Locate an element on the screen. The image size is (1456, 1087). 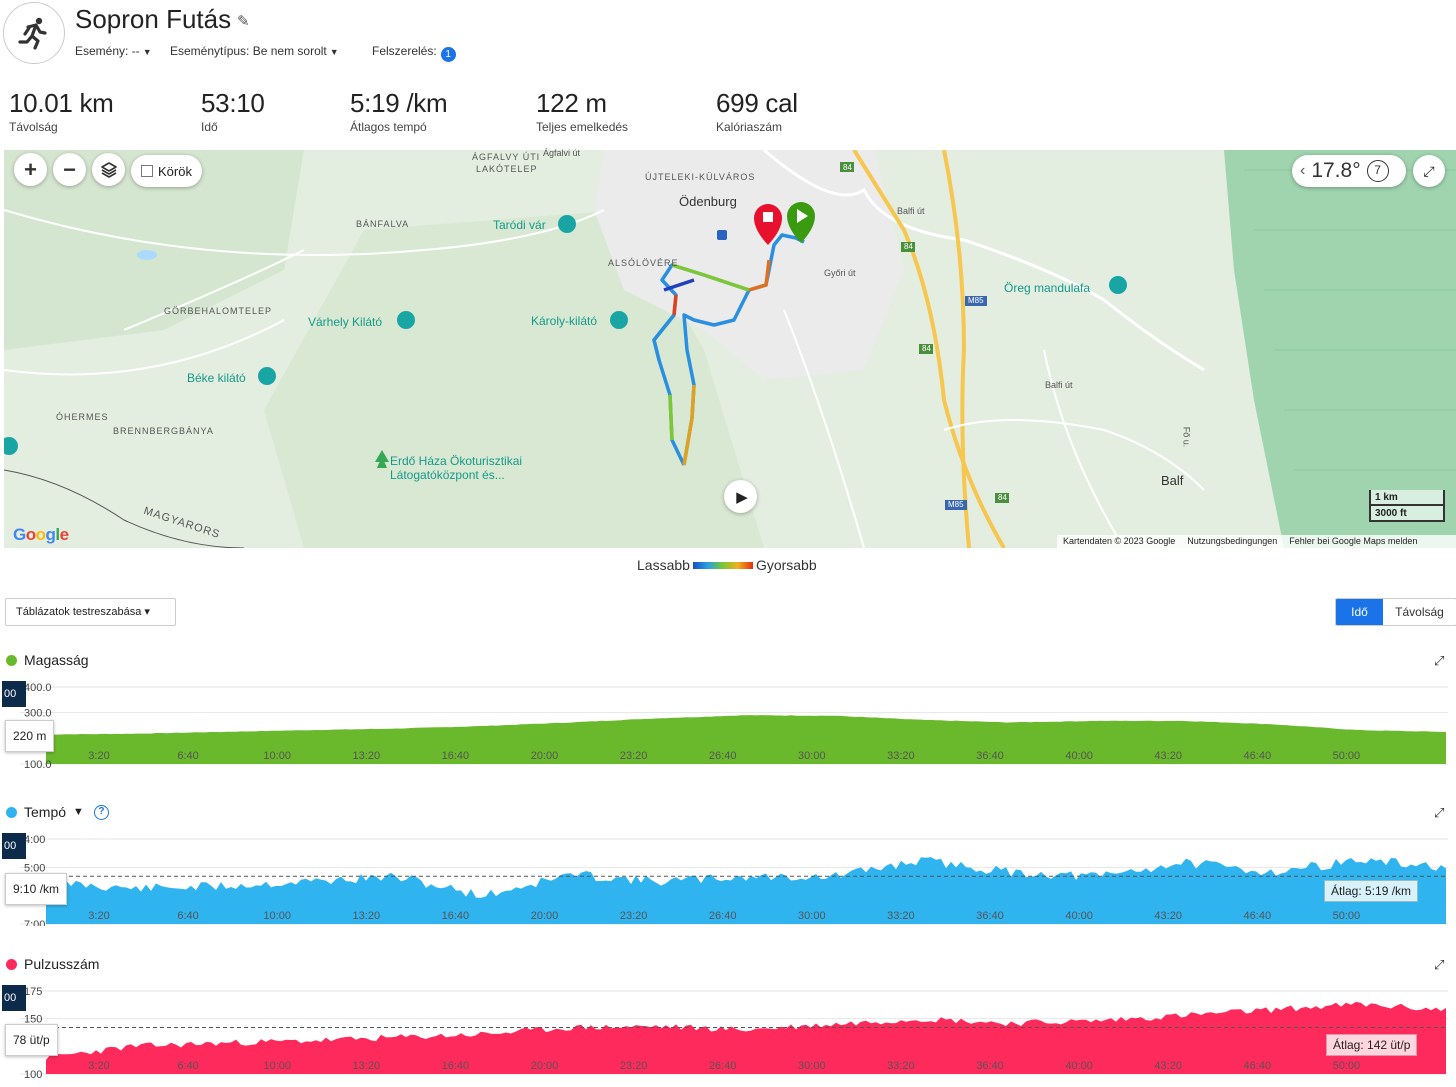
map-label-fo-u: Fő u. is located at coordinates (1186, 437).